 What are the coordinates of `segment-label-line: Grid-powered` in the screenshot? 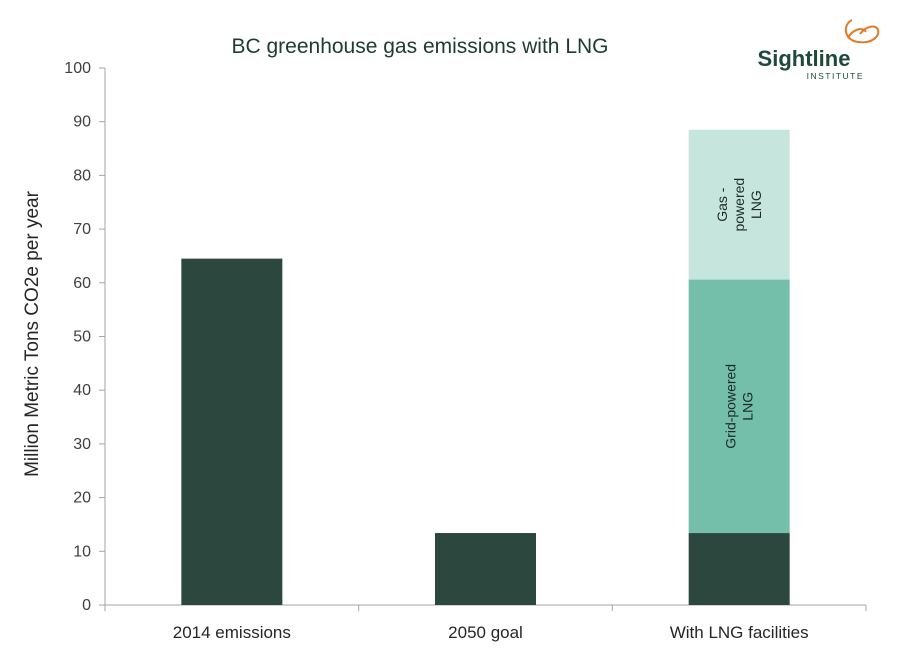 It's located at (731, 406).